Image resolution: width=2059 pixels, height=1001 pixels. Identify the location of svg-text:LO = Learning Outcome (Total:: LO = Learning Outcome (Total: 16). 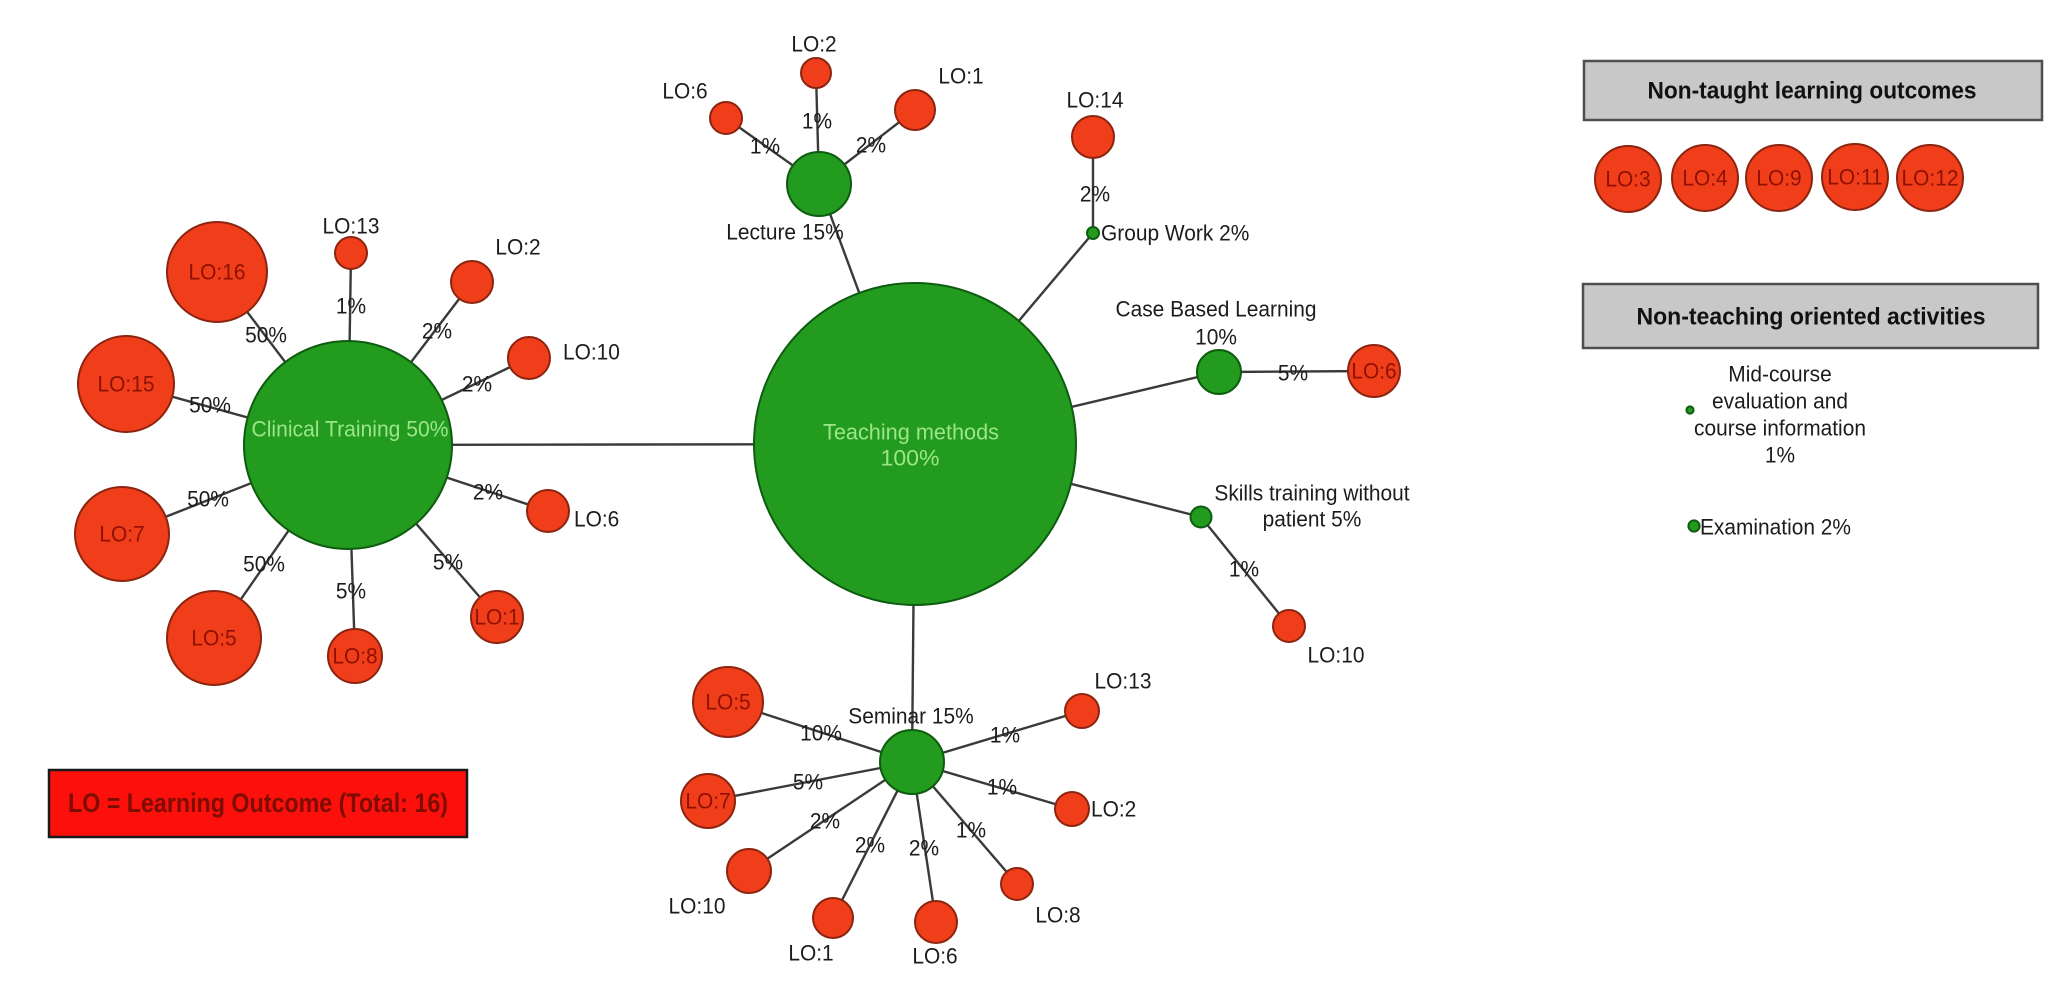
(258, 803).